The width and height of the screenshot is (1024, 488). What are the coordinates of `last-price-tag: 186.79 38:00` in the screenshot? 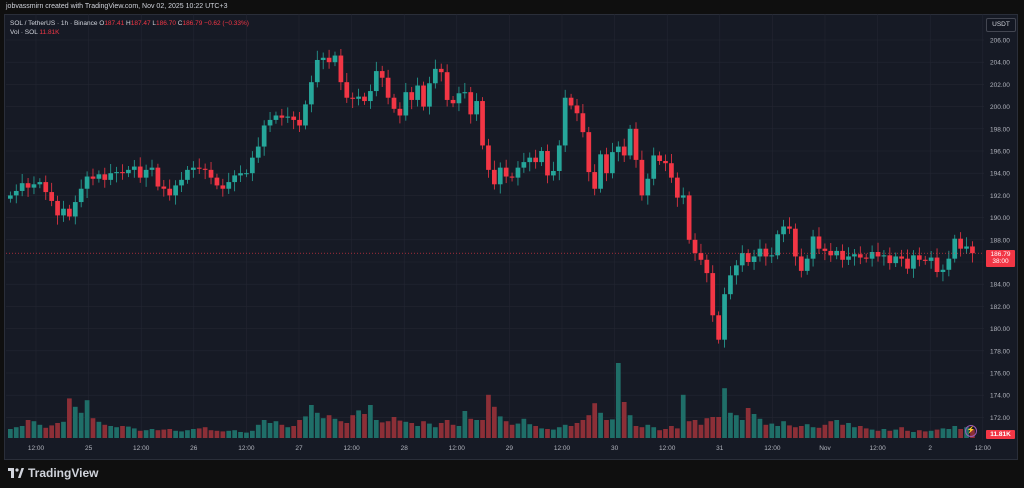 It's located at (1000, 258).